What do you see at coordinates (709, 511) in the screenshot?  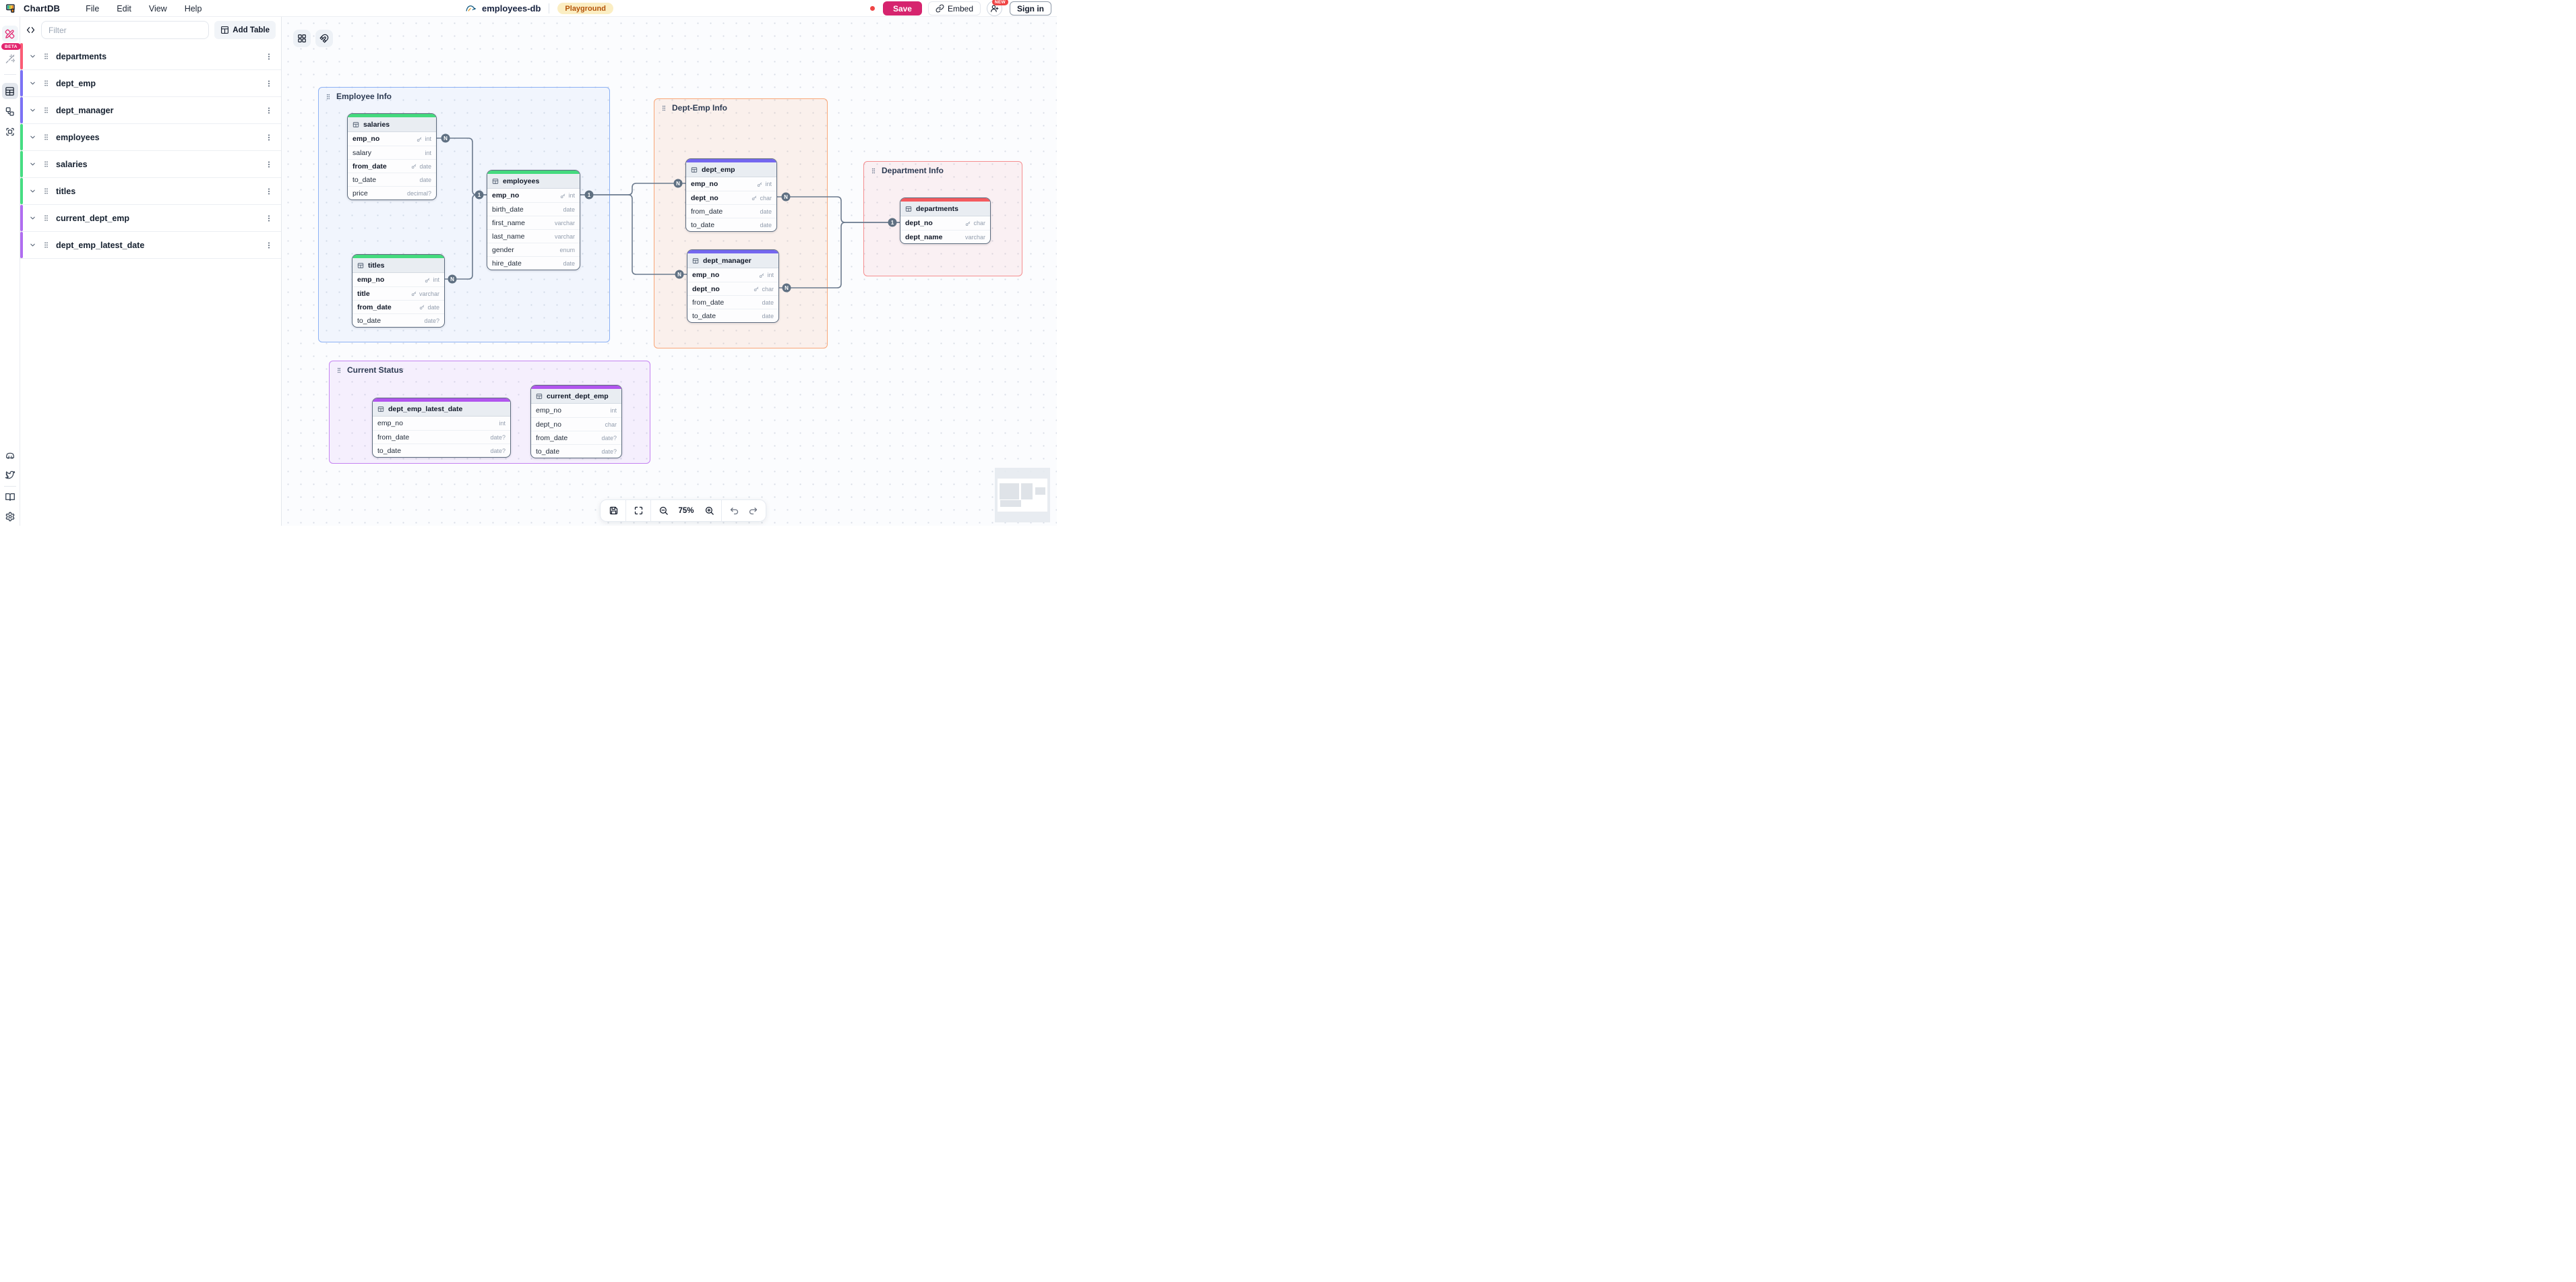 I see `zoom-in-icon` at bounding box center [709, 511].